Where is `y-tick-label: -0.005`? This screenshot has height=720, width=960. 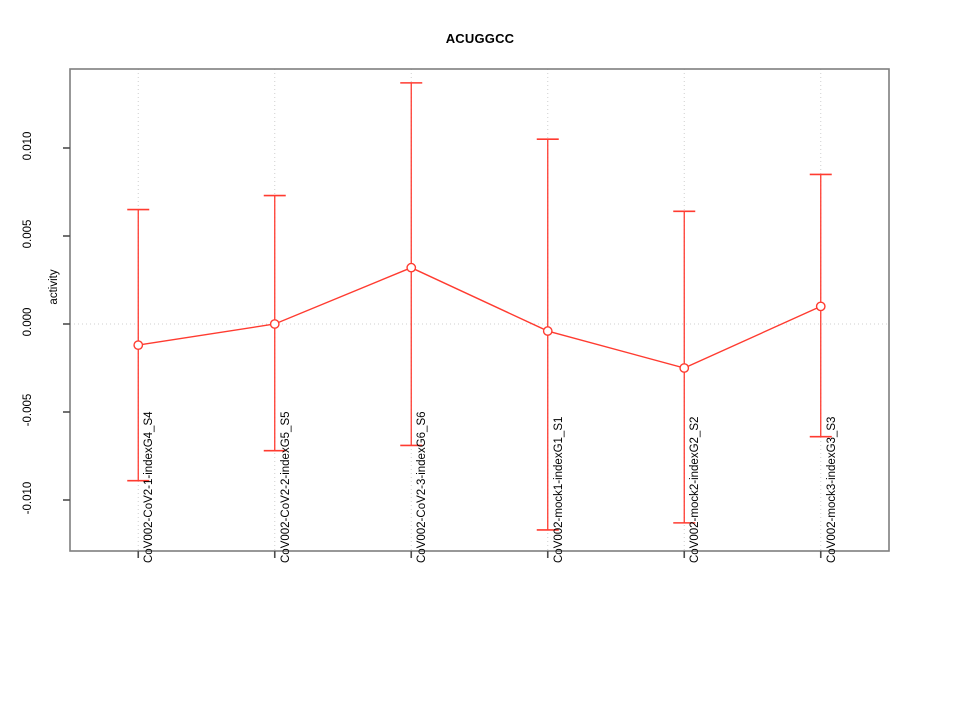
y-tick-label: -0.005 is located at coordinates (28, 410).